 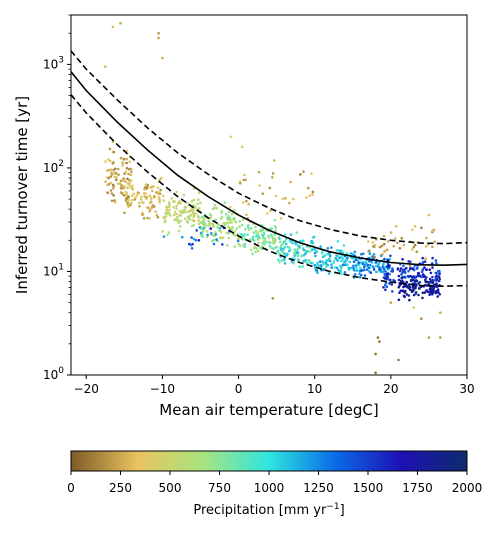 I want to click on y-axis-label: Inferred turnover time [yr], so click(x=22, y=195).